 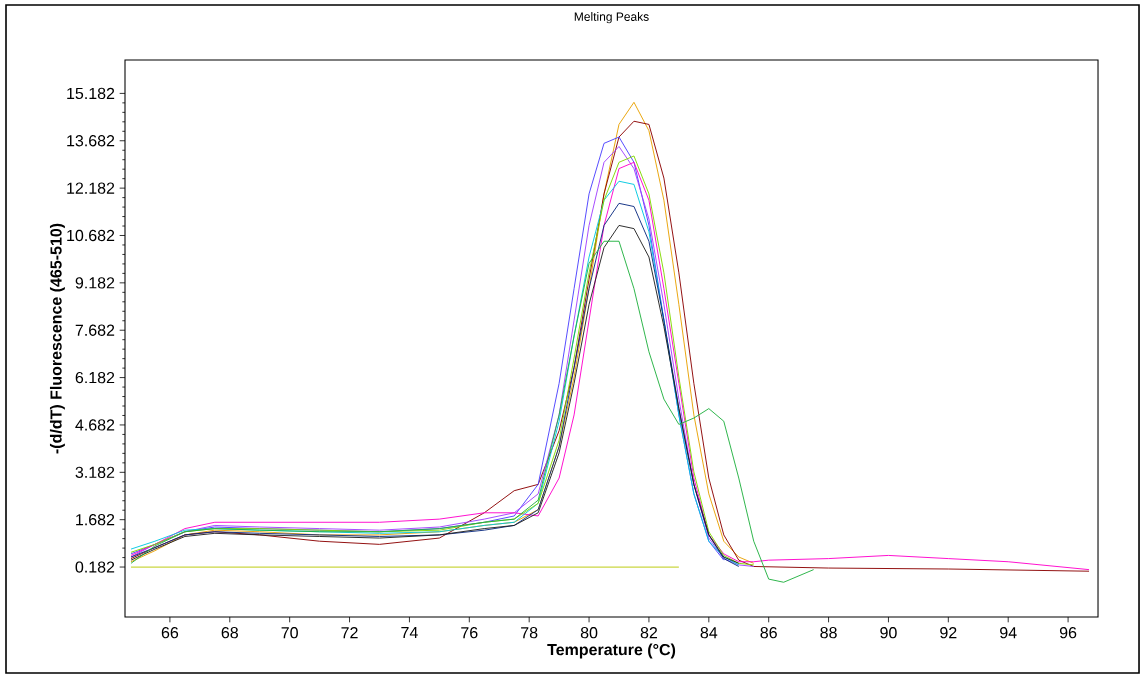 I want to click on x-tick-label: 66, so click(x=170, y=633).